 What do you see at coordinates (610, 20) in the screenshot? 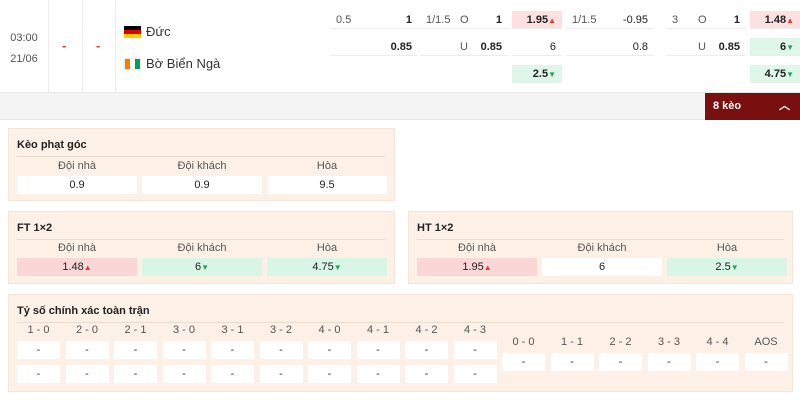
I see `ht-handicap-home: 1/1.5 -0.95` at bounding box center [610, 20].